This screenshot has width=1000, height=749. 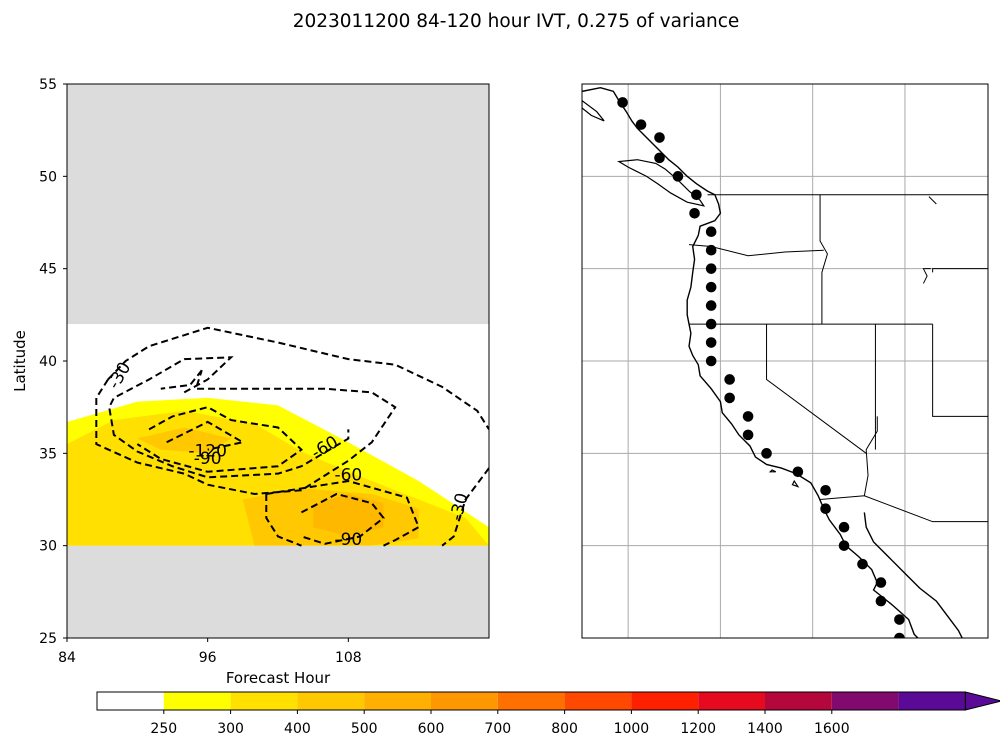 What do you see at coordinates (364, 729) in the screenshot?
I see `colorbar-tick-label-3: 500` at bounding box center [364, 729].